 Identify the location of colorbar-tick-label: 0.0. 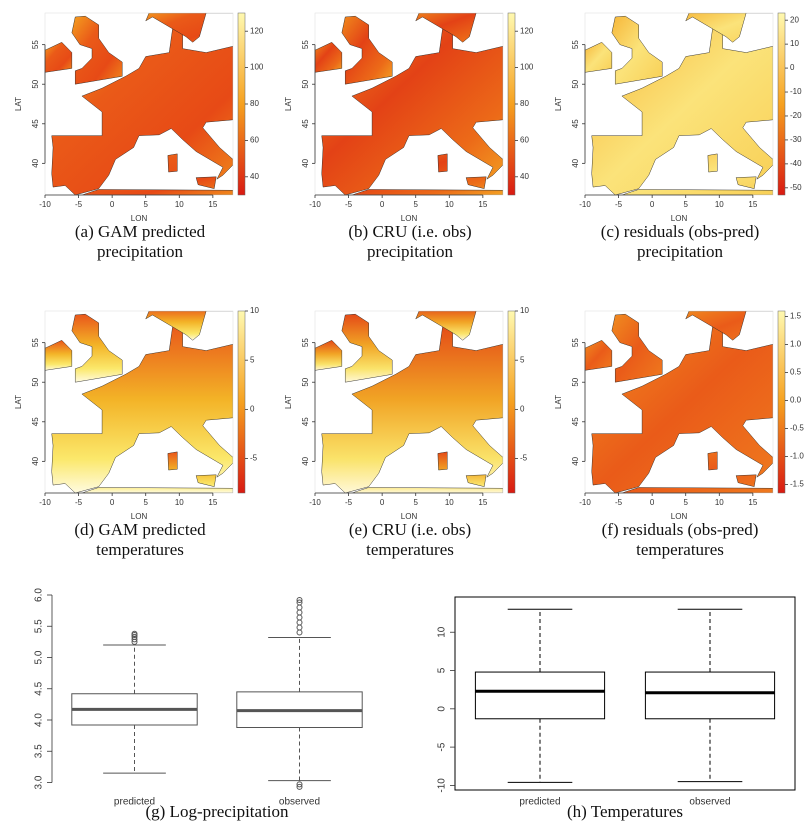
(796, 400).